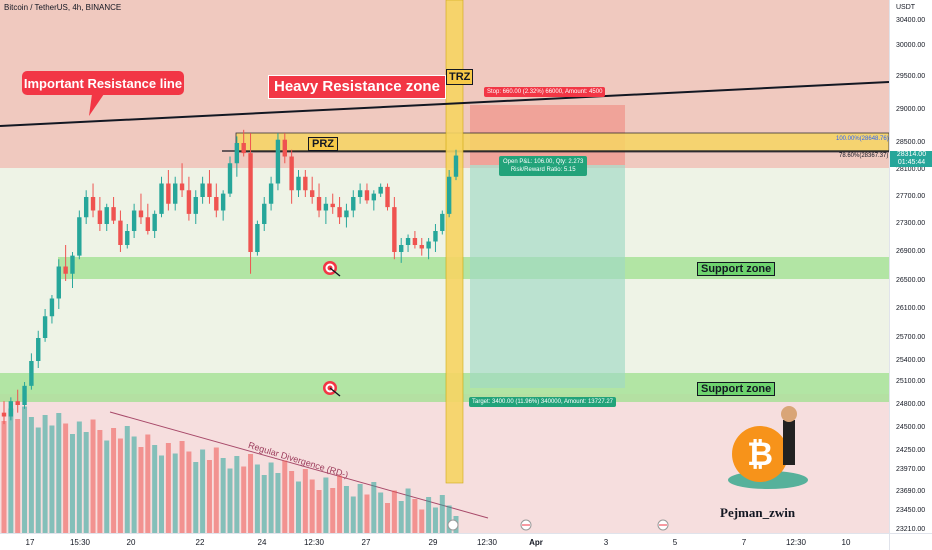  I want to click on heavy-resistance-label: Heavy Resistance zone, so click(357, 87).